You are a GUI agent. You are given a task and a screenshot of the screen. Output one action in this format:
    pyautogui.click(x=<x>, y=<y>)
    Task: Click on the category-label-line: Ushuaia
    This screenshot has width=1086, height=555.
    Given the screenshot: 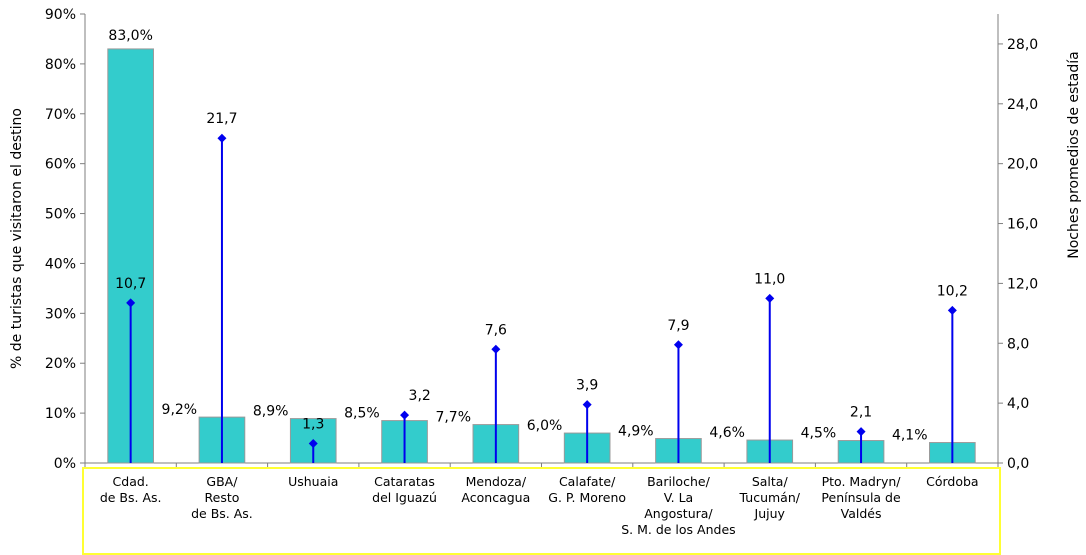 What is the action you would take?
    pyautogui.click(x=313, y=481)
    